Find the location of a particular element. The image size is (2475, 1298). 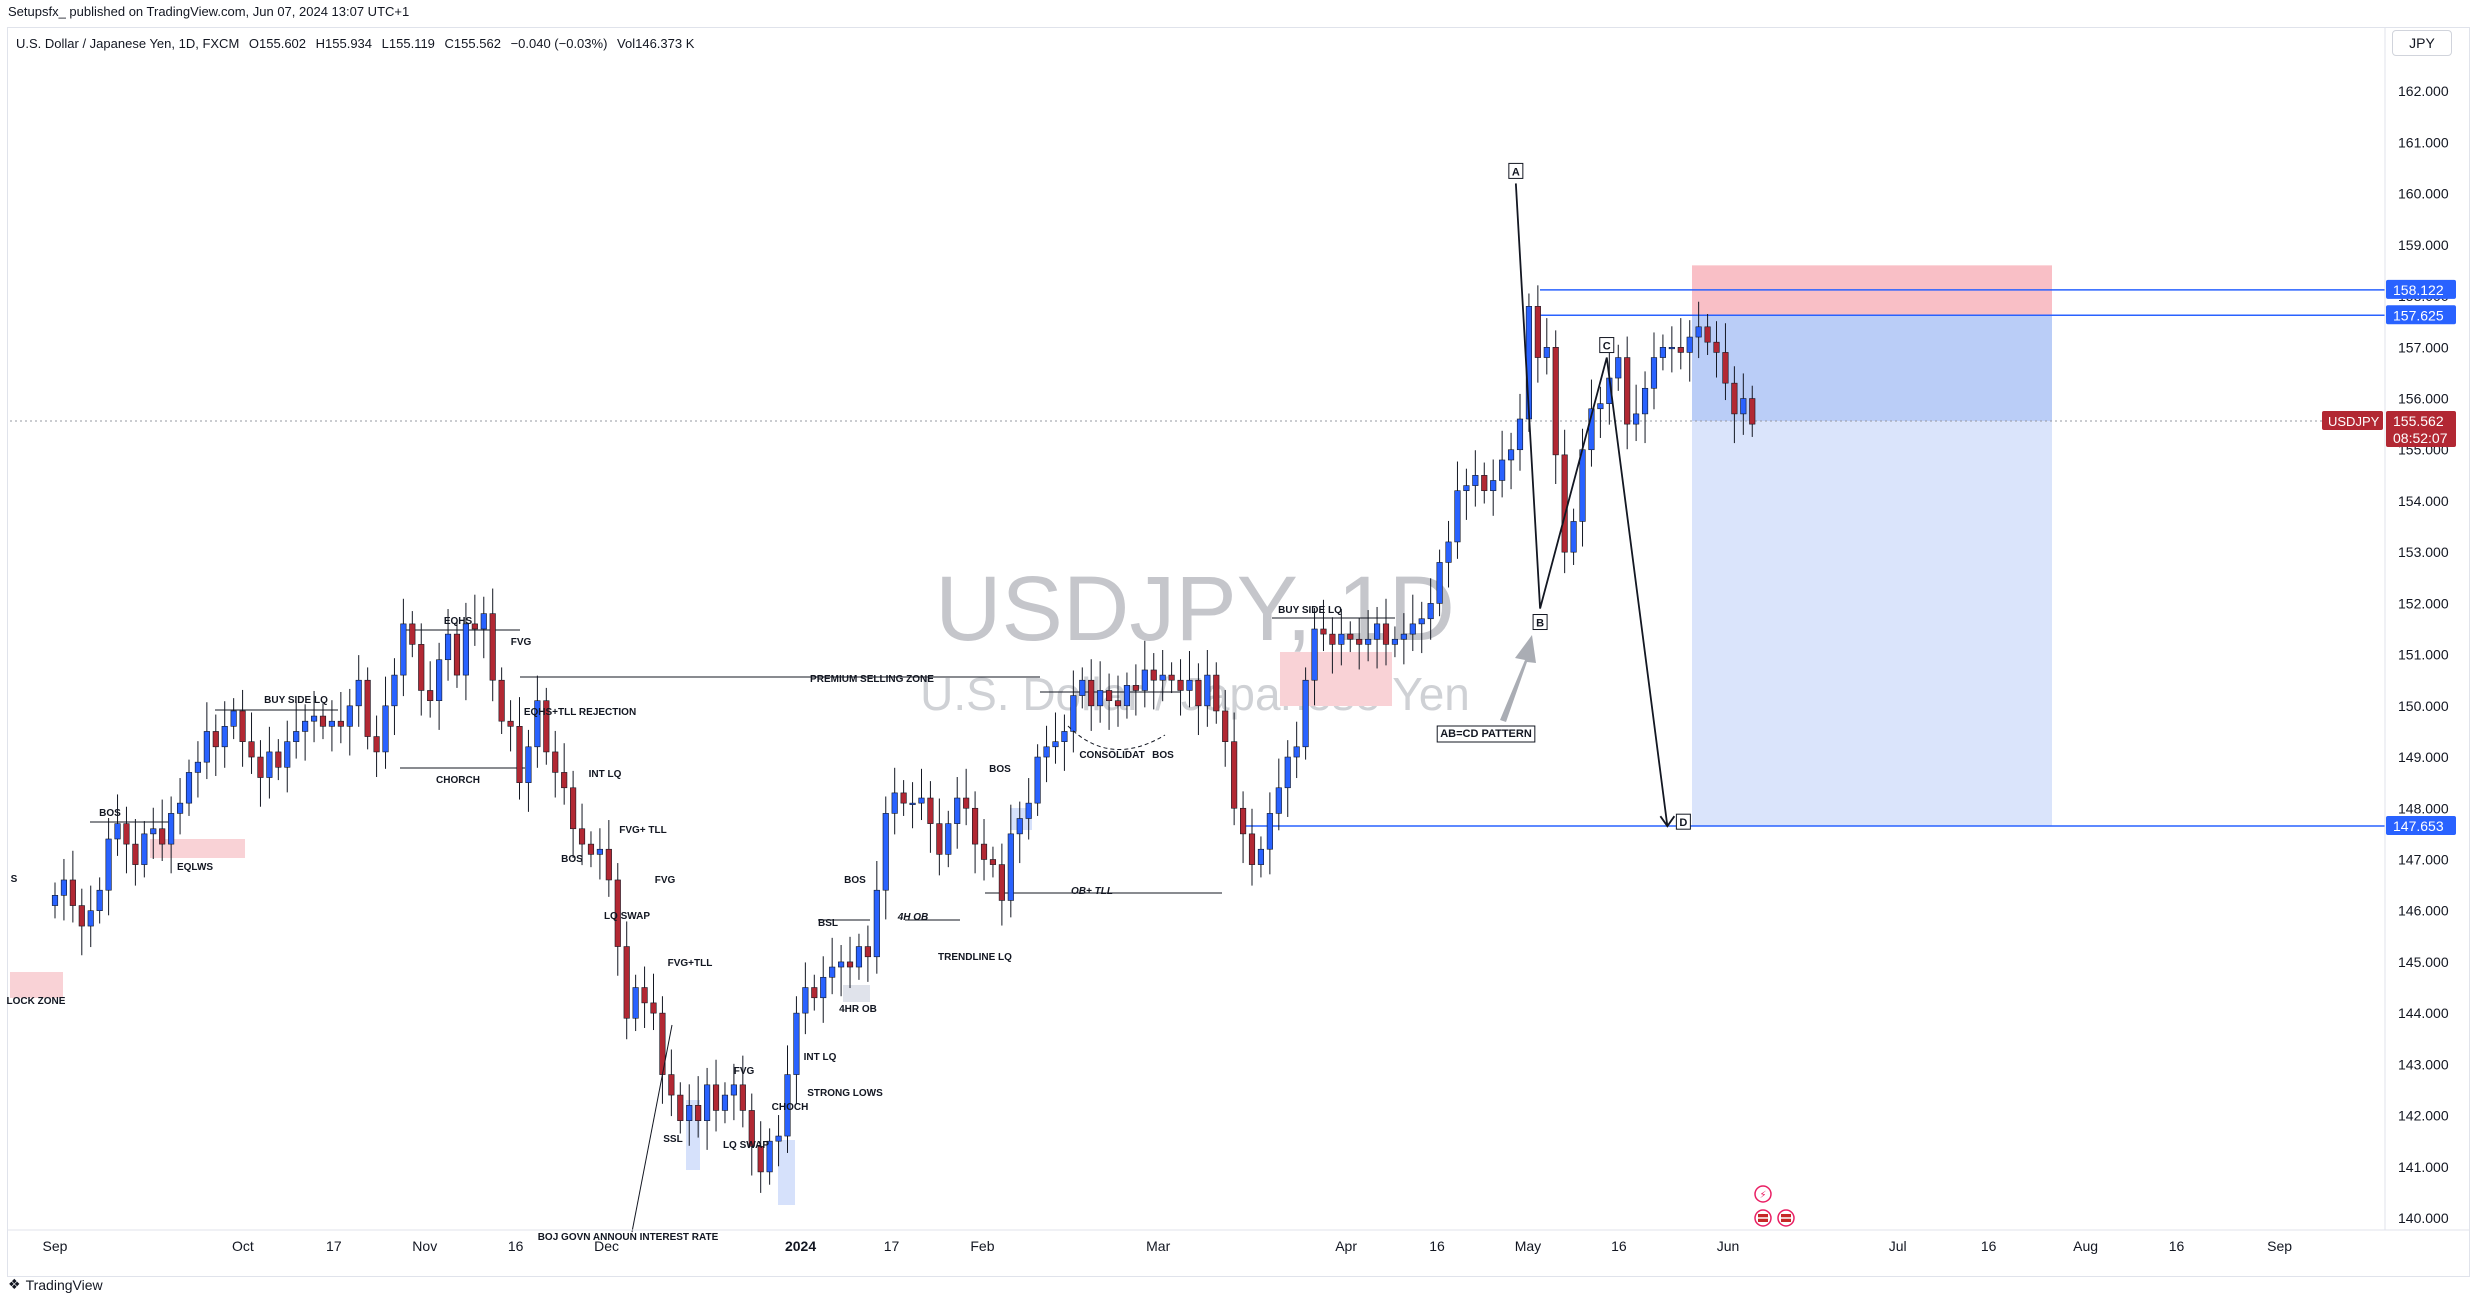

footer: ❖ TradingView is located at coordinates (55, 1284).